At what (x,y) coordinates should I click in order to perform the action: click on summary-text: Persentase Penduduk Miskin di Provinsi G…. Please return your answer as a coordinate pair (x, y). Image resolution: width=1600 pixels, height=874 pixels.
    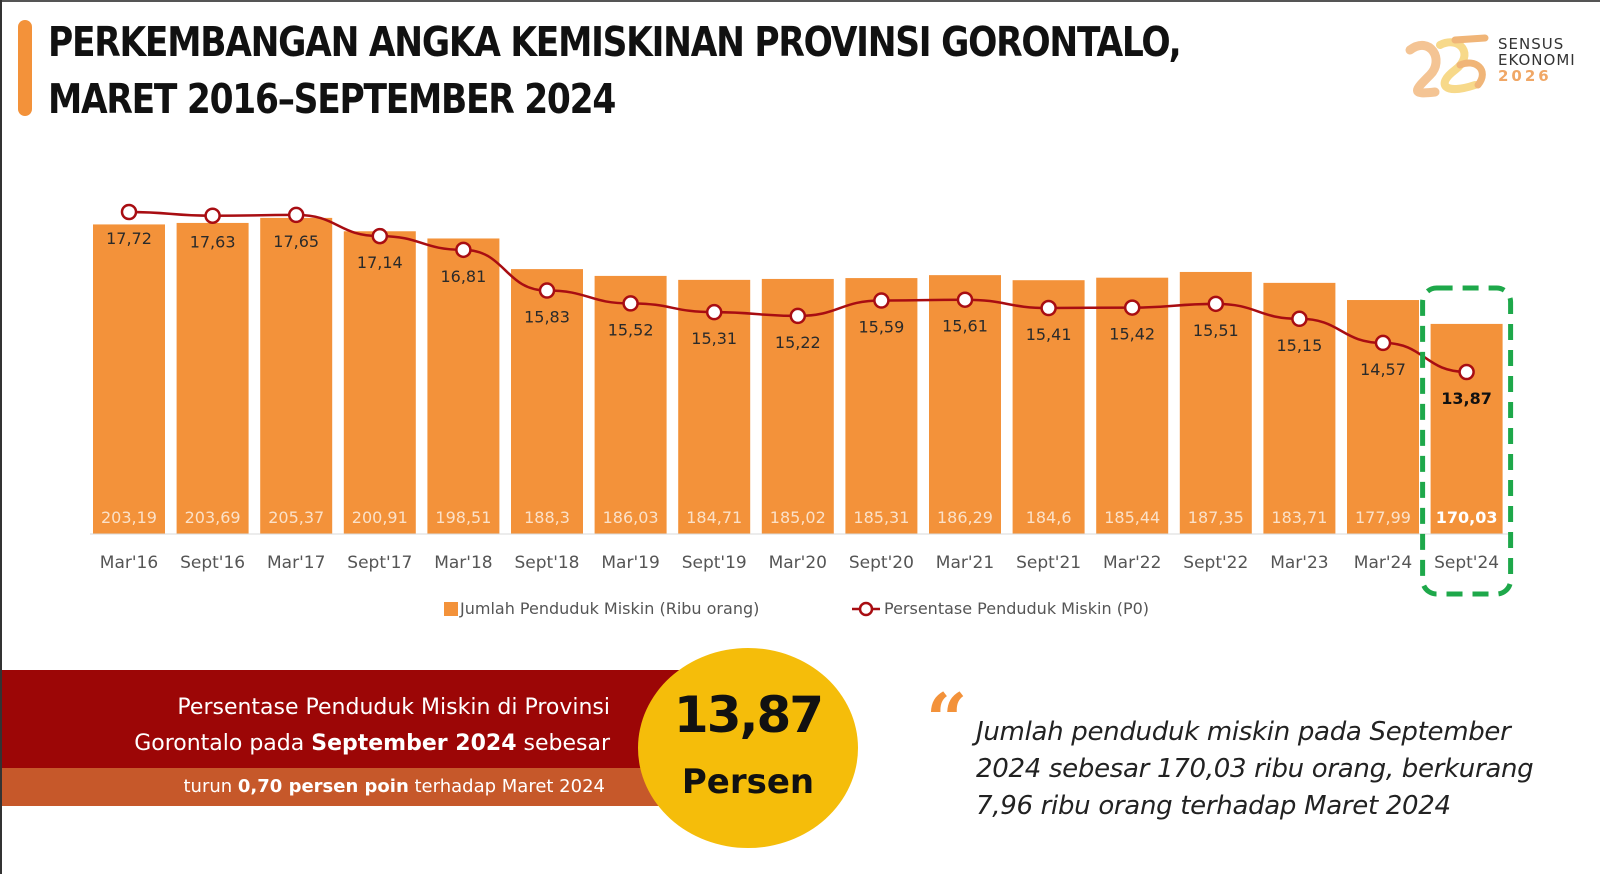
    Looking at the image, I should click on (325, 726).